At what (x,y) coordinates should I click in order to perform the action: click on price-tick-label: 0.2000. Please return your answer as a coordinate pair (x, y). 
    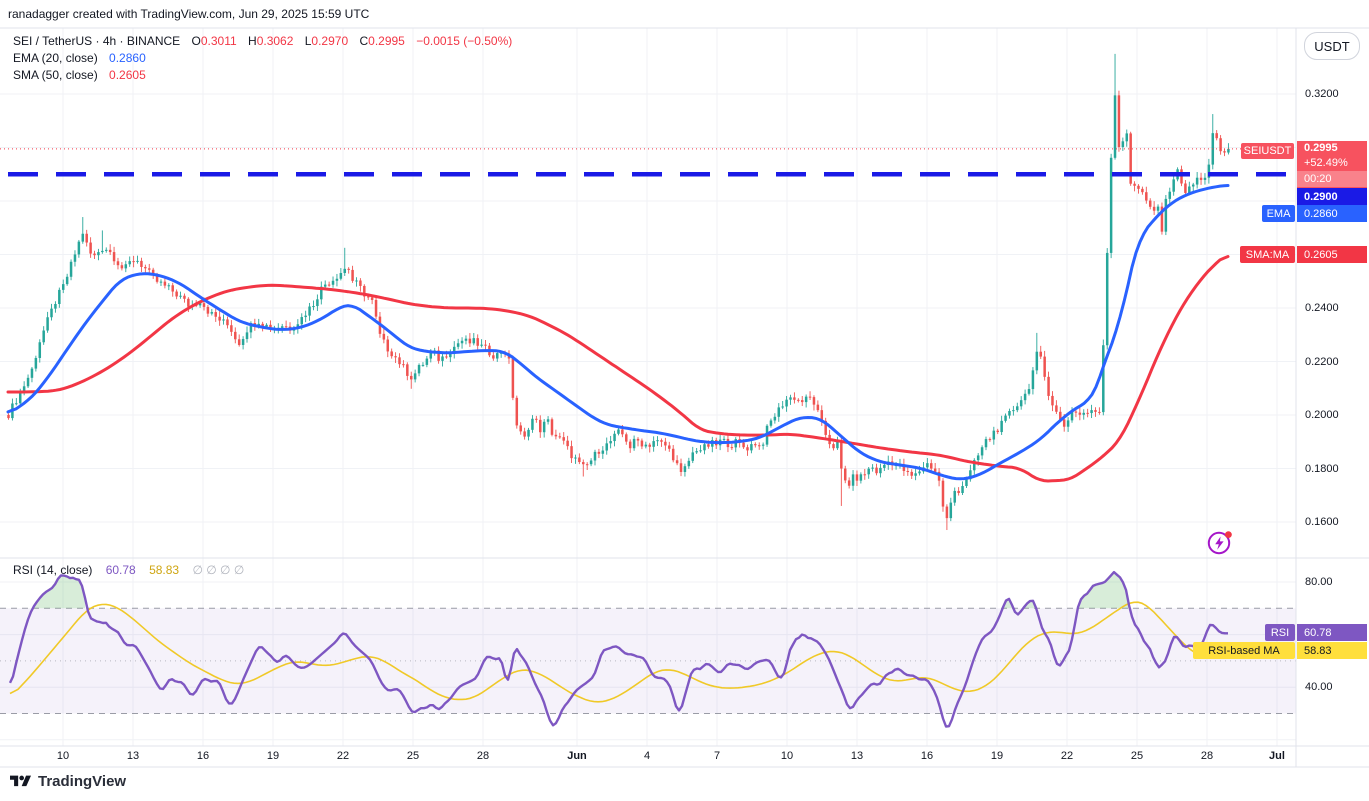
    Looking at the image, I should click on (1322, 415).